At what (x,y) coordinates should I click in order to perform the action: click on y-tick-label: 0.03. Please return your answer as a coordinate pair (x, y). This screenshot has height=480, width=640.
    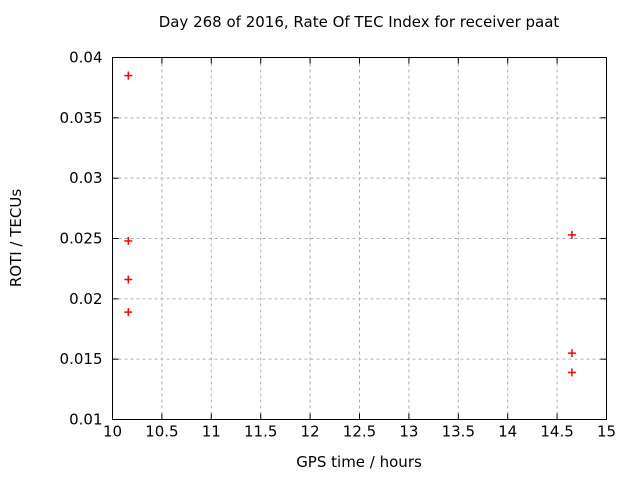
    Looking at the image, I should click on (85, 178).